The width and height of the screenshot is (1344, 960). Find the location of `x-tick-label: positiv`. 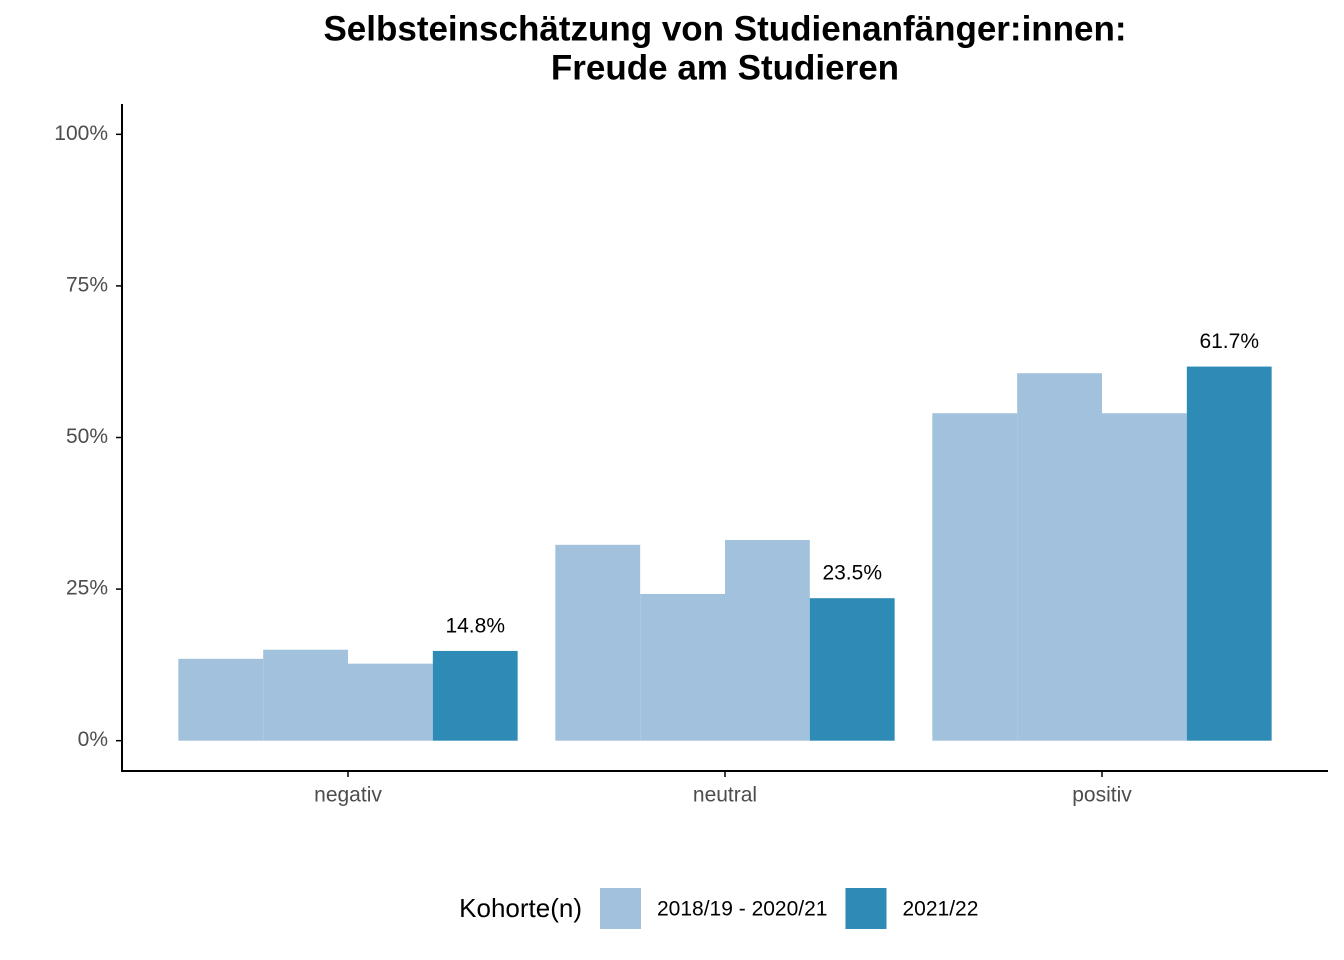

x-tick-label: positiv is located at coordinates (1102, 795).